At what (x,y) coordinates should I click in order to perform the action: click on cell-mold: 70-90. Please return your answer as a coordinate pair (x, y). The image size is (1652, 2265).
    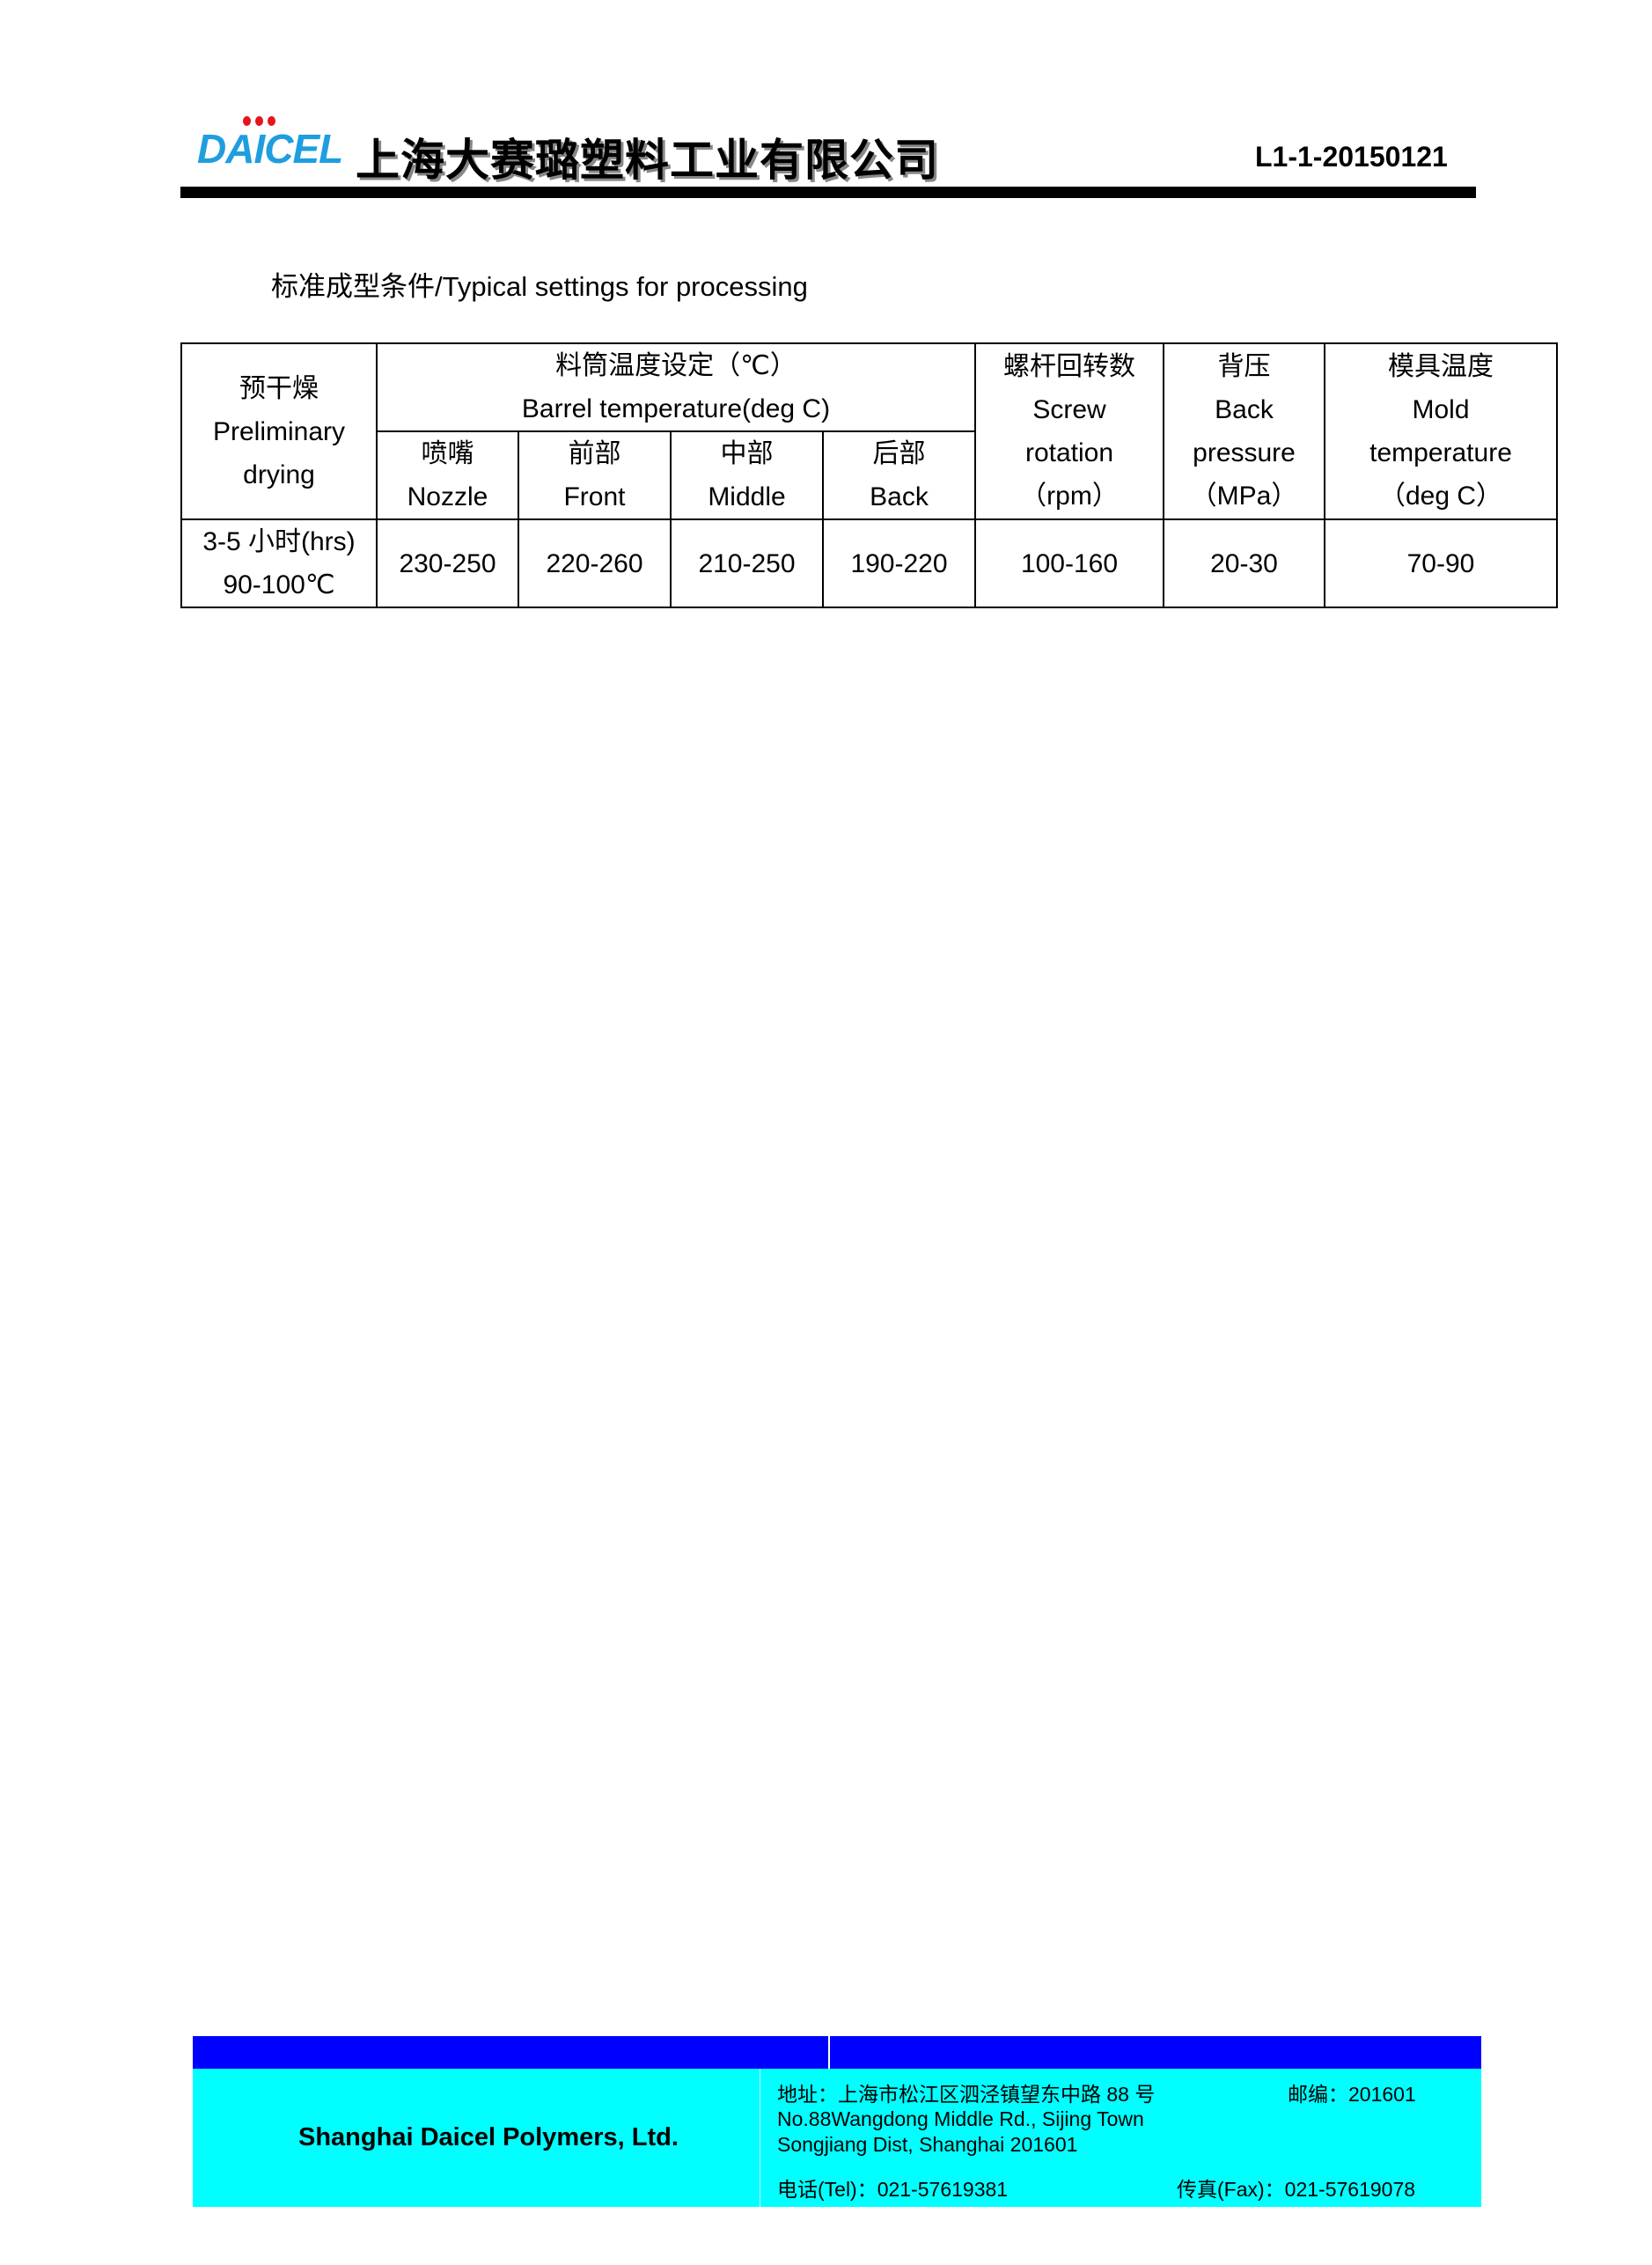
    Looking at the image, I should click on (1441, 563).